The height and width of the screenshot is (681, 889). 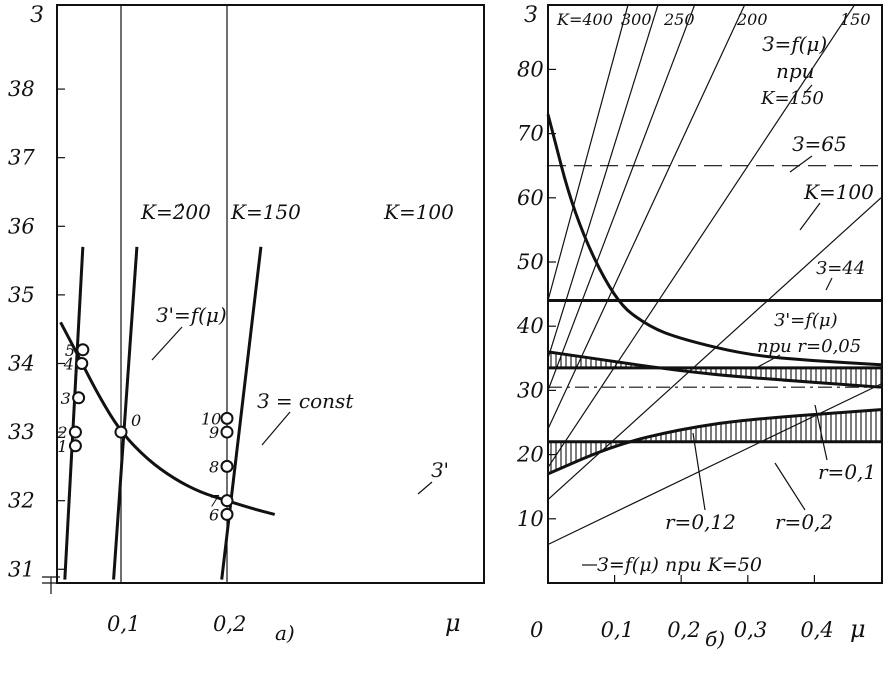 What do you see at coordinates (285, 633) in the screenshot?
I see `panel-a-label: а)` at bounding box center [285, 633].